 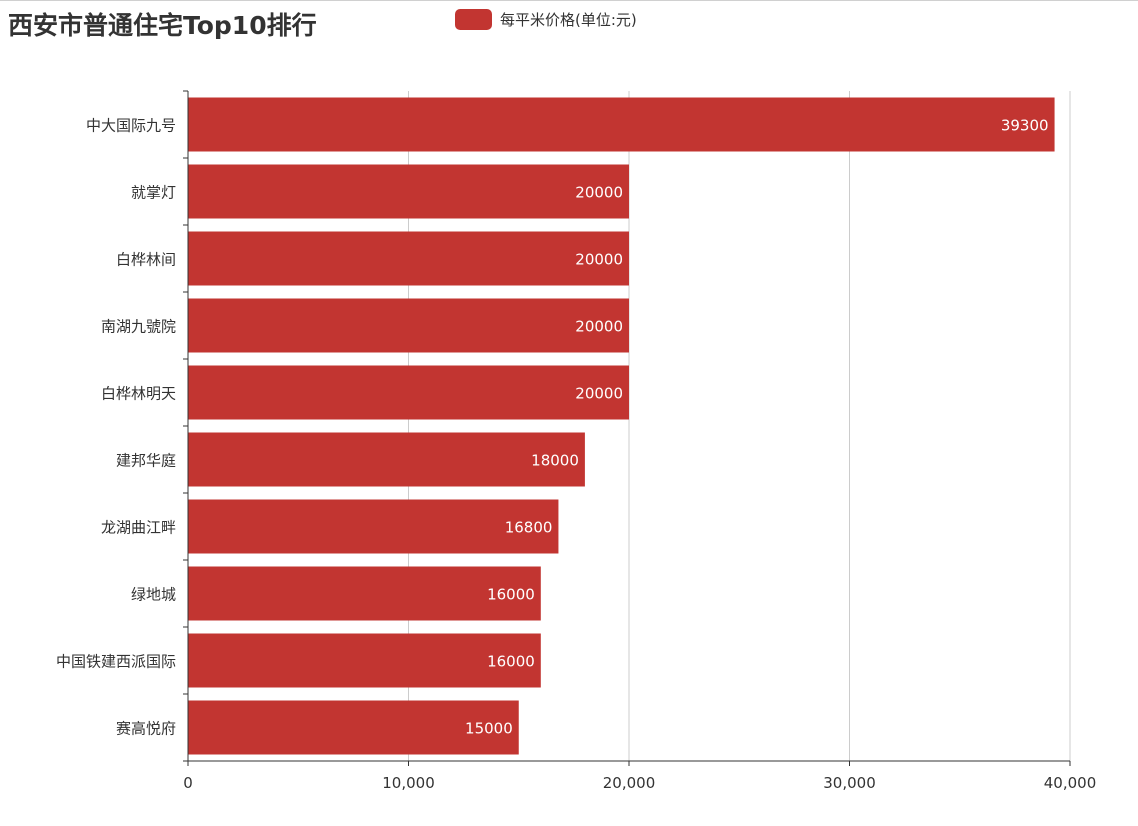 What do you see at coordinates (1070, 783) in the screenshot?
I see `x-tick-label-4: 40,000` at bounding box center [1070, 783].